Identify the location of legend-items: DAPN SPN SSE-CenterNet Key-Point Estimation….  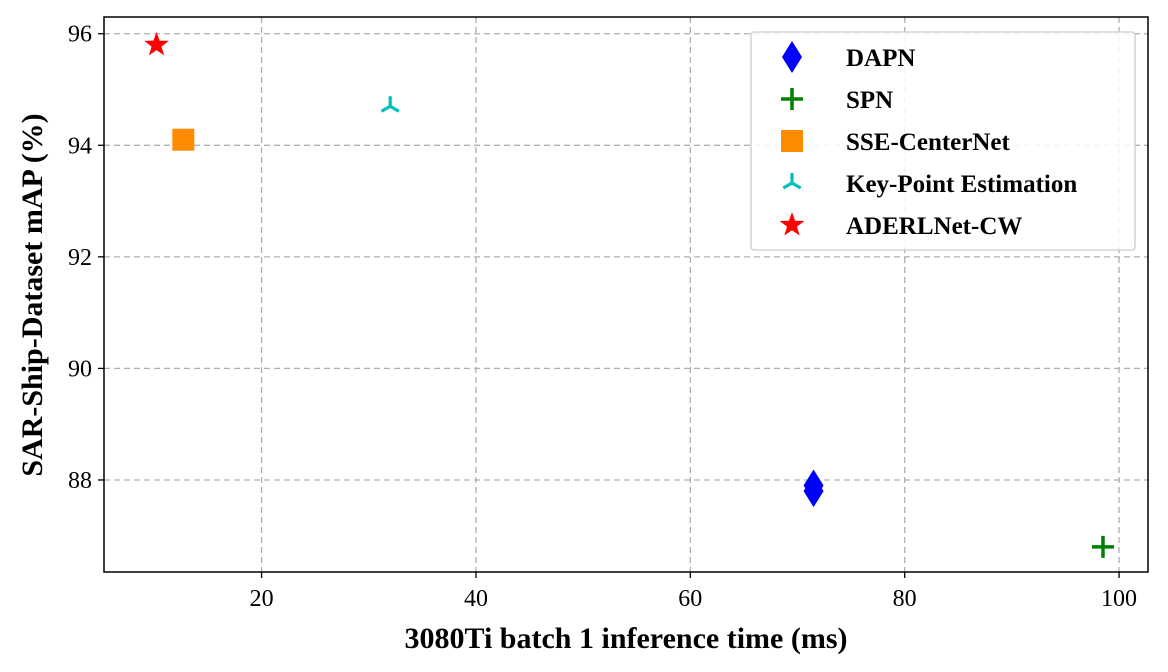
(928, 140).